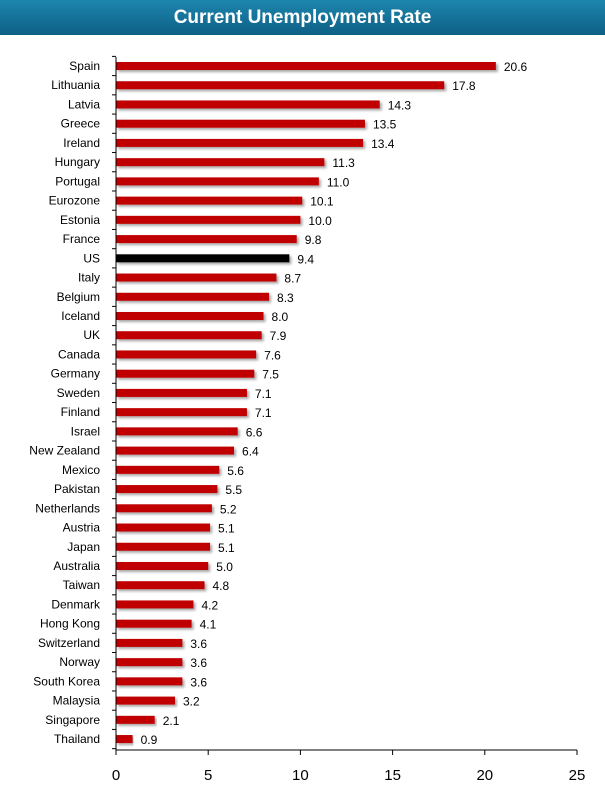 This screenshot has height=786, width=605. Describe the element at coordinates (79, 662) in the screenshot. I see `category-label: Norway` at that location.